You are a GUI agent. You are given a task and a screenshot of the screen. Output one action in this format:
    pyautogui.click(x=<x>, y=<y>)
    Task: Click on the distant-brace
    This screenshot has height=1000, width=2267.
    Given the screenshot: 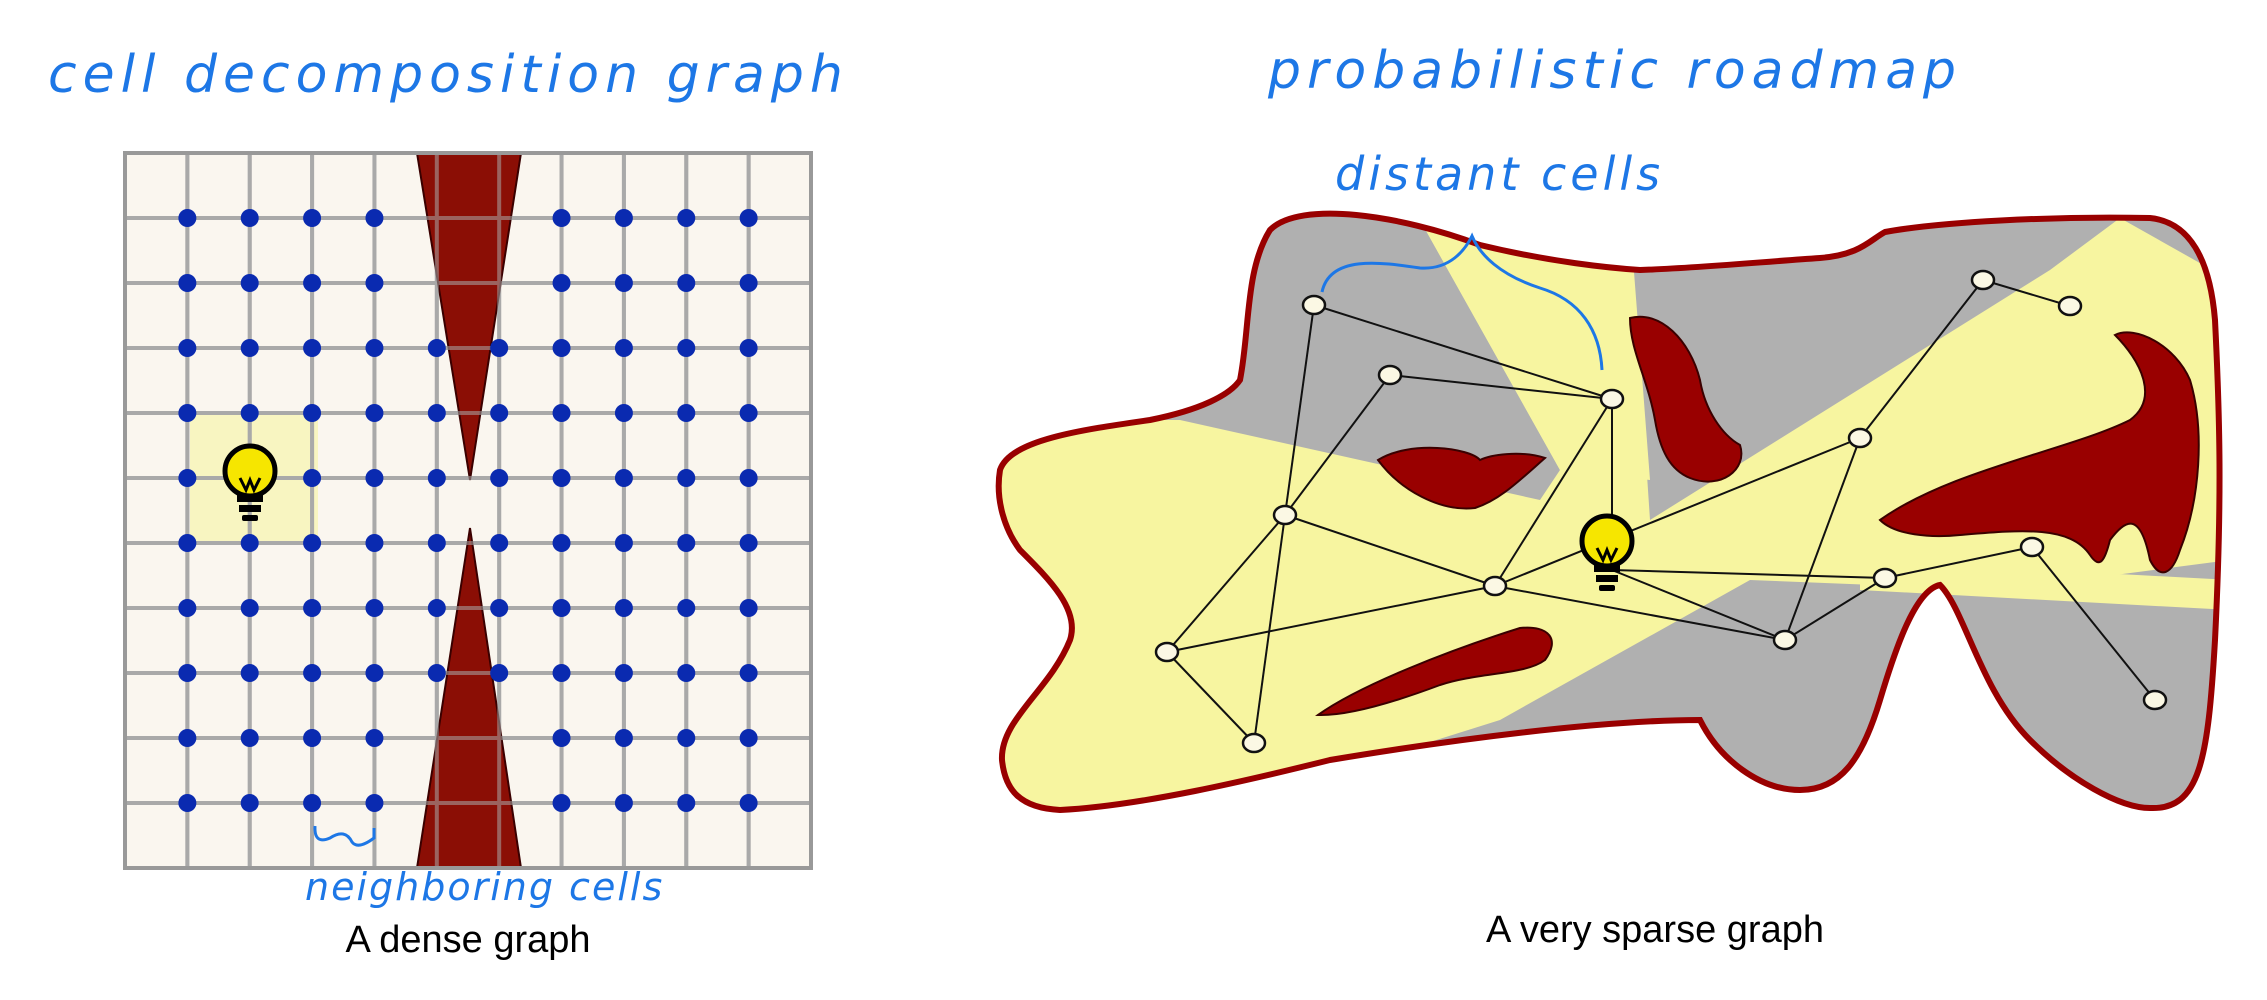 What is the action you would take?
    pyautogui.click(x=1462, y=301)
    